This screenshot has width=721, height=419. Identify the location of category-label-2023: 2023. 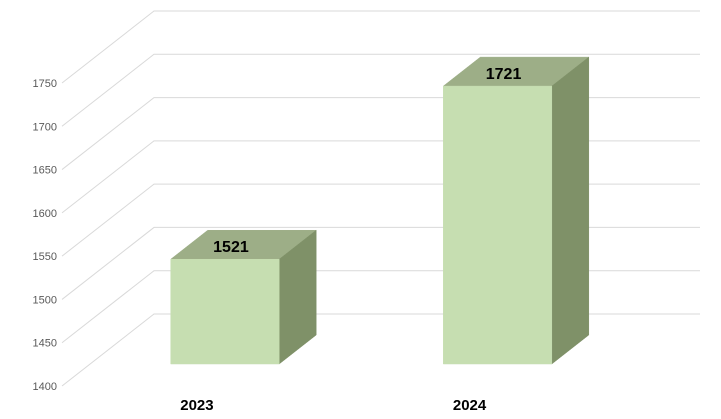
(196, 405).